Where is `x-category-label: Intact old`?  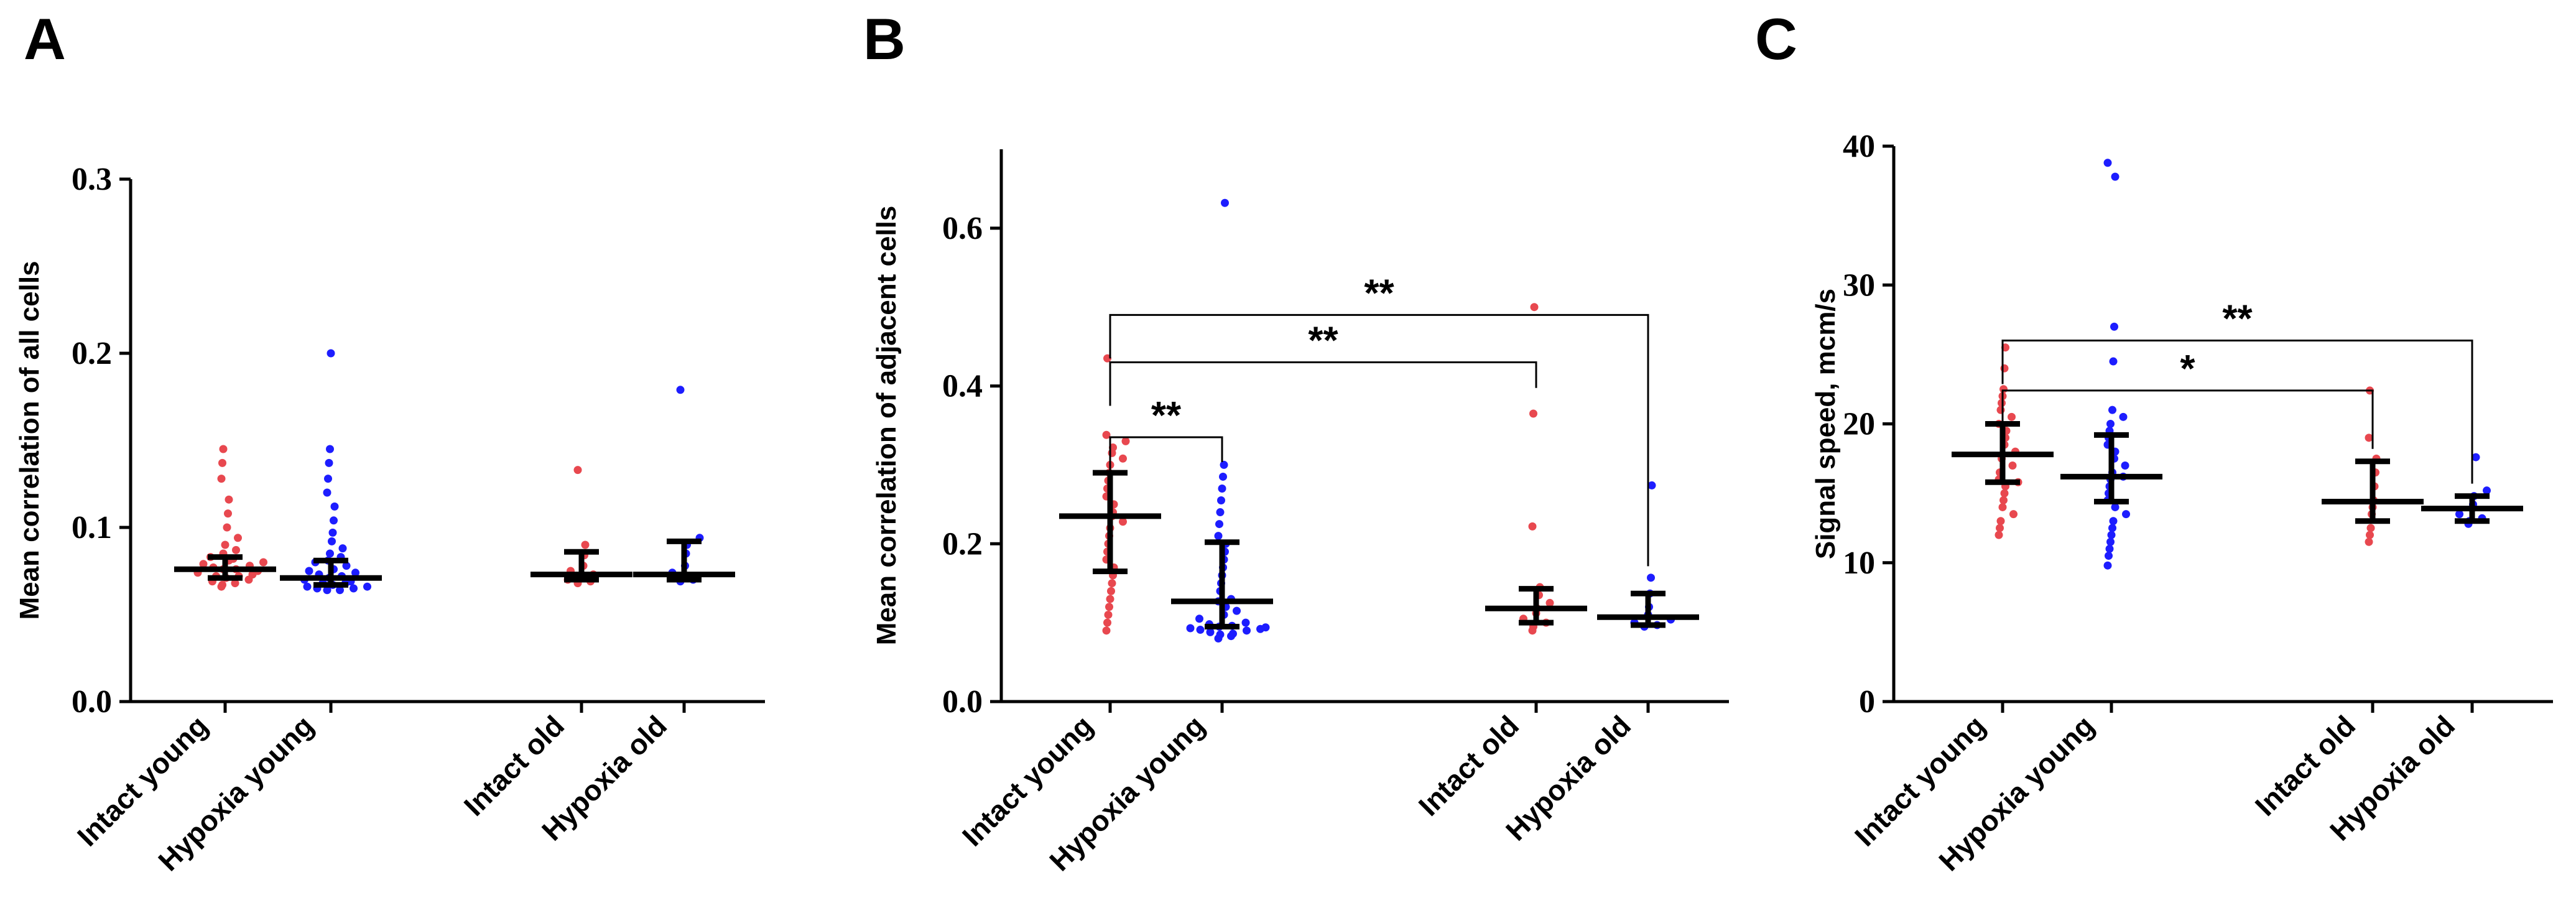
x-category-label: Intact old is located at coordinates (1469, 766).